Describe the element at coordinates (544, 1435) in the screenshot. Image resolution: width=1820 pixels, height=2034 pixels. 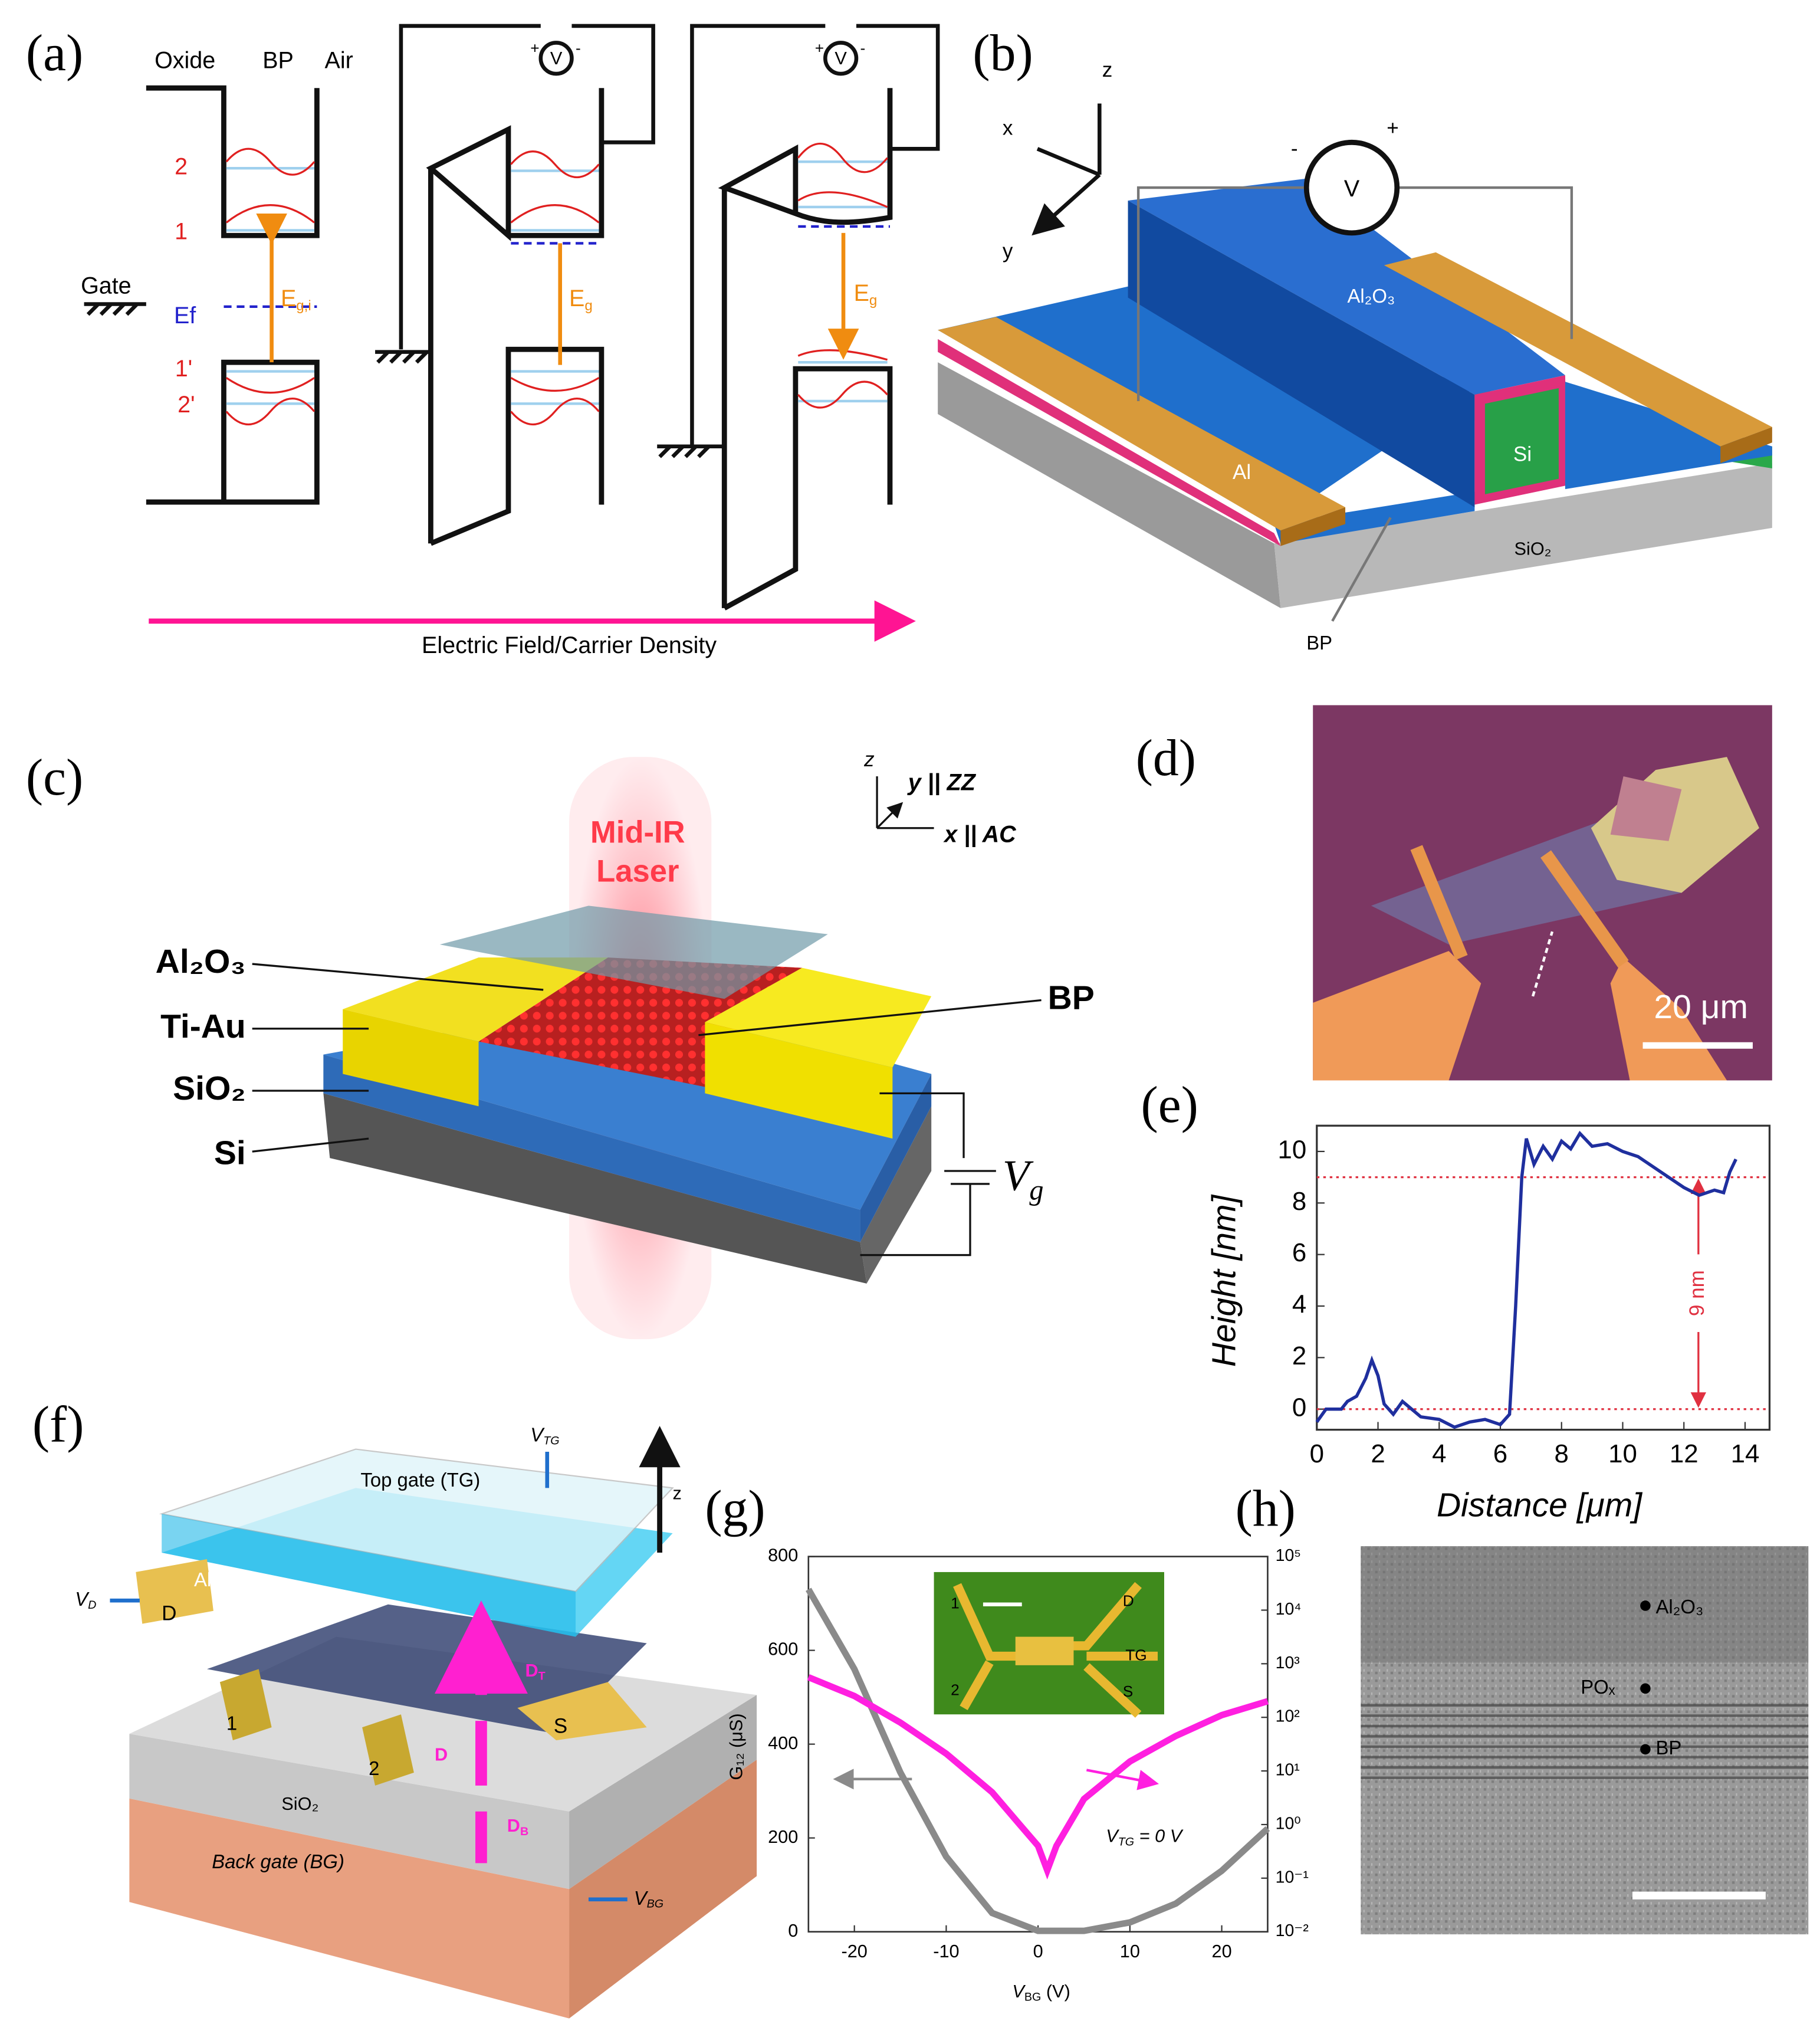
I see `voltage: VTG` at that location.